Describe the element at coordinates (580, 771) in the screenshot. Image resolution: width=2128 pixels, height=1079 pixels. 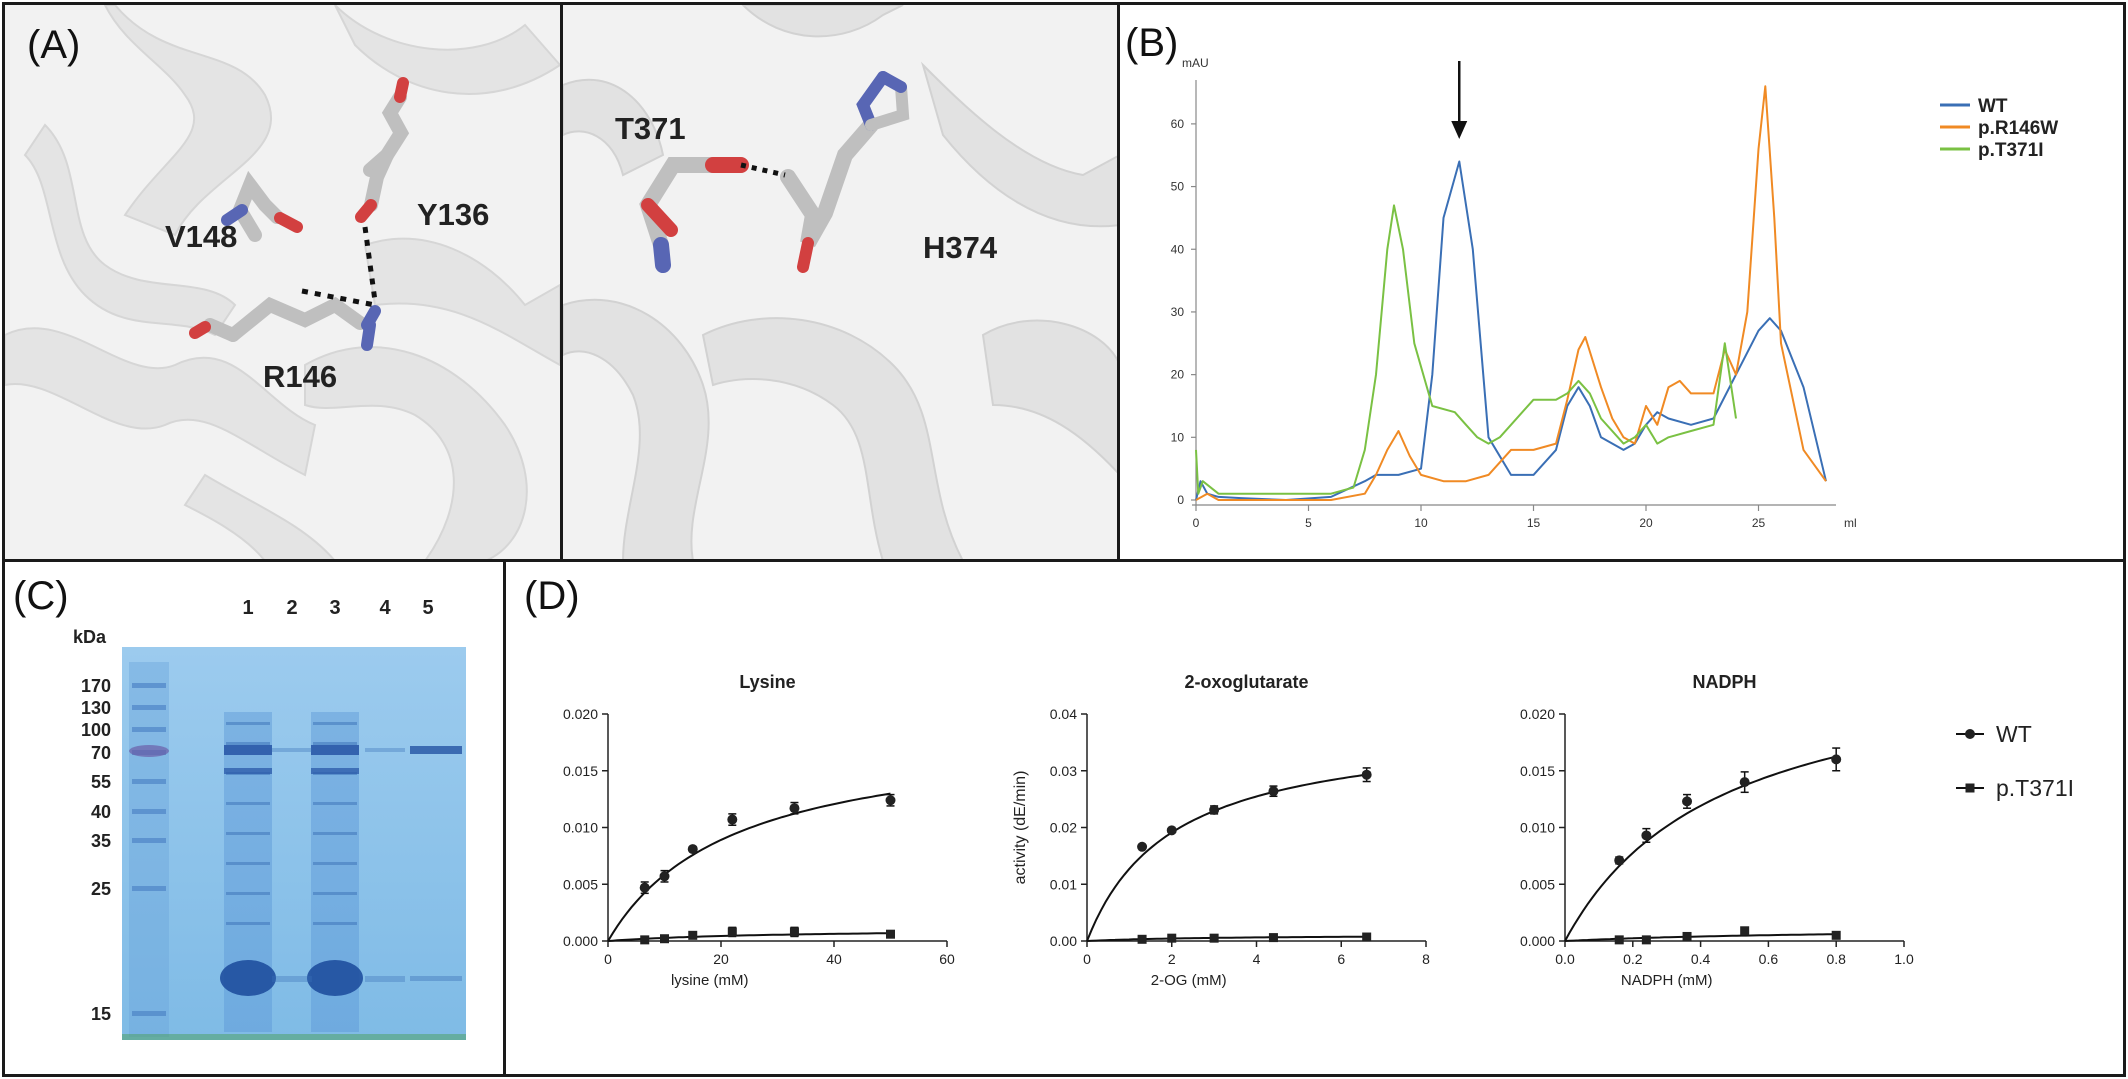
I see `y-tick-label: 0.015` at that location.